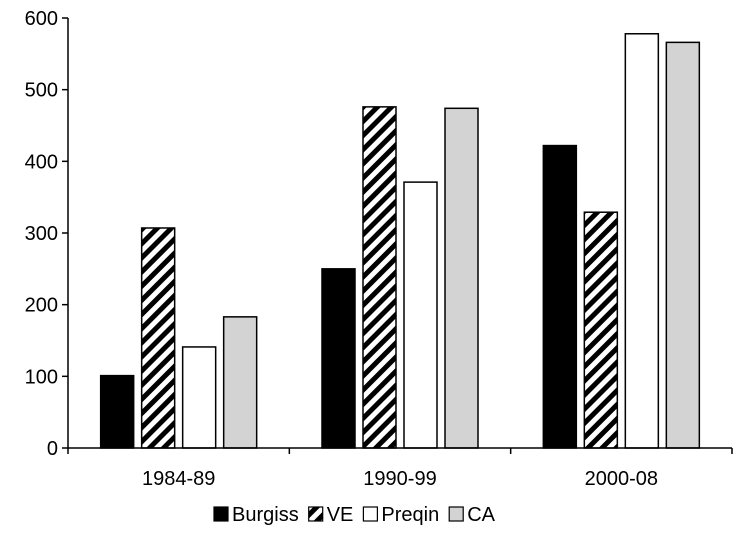  Describe the element at coordinates (41, 19) in the screenshot. I see `y-tick-label-600: 600` at that location.